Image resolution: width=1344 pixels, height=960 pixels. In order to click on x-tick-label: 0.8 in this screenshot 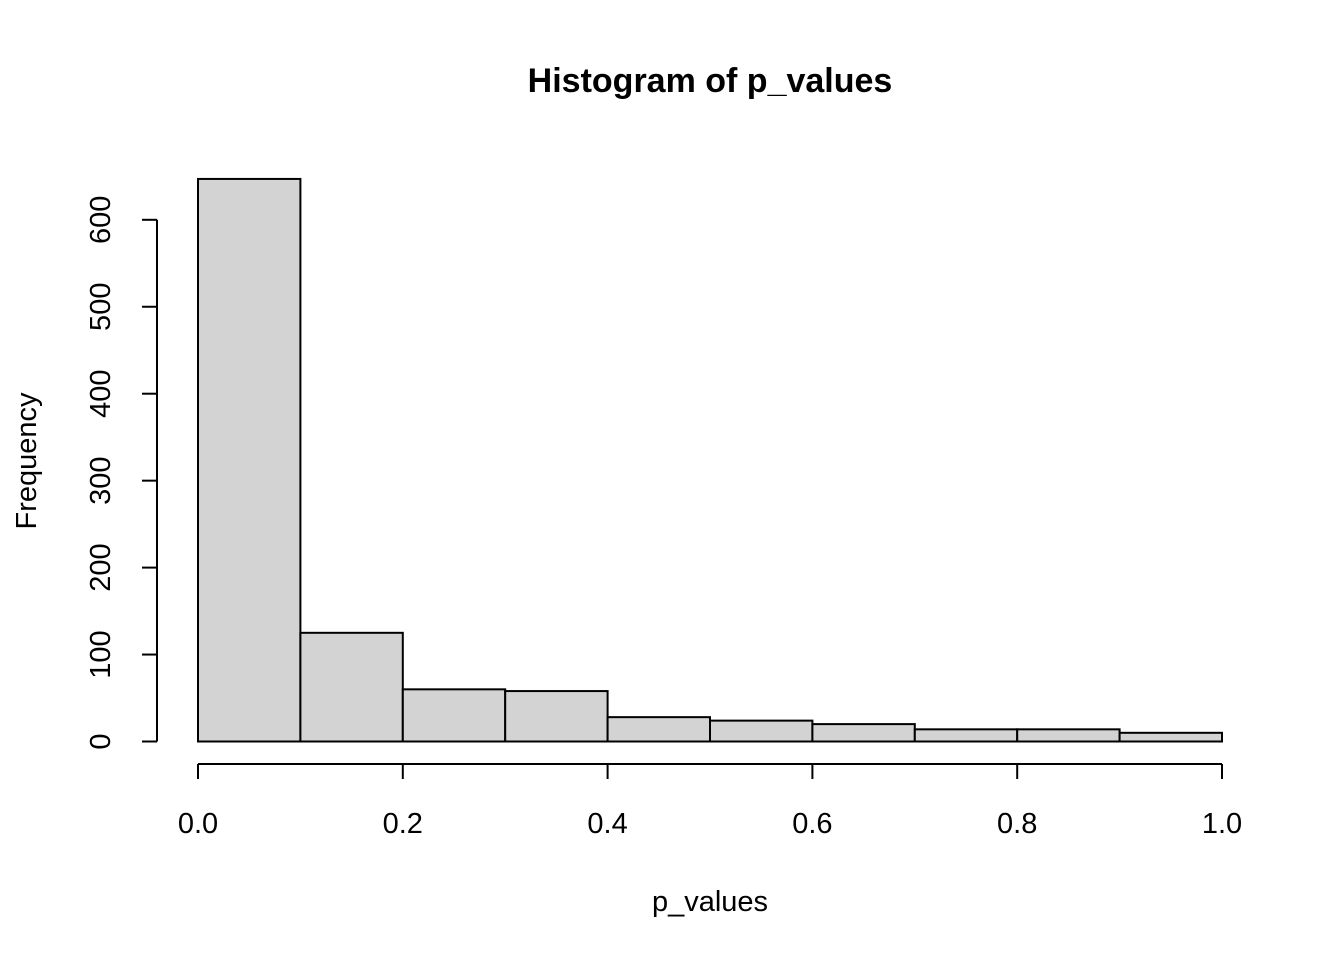, I will do `click(1017, 824)`.